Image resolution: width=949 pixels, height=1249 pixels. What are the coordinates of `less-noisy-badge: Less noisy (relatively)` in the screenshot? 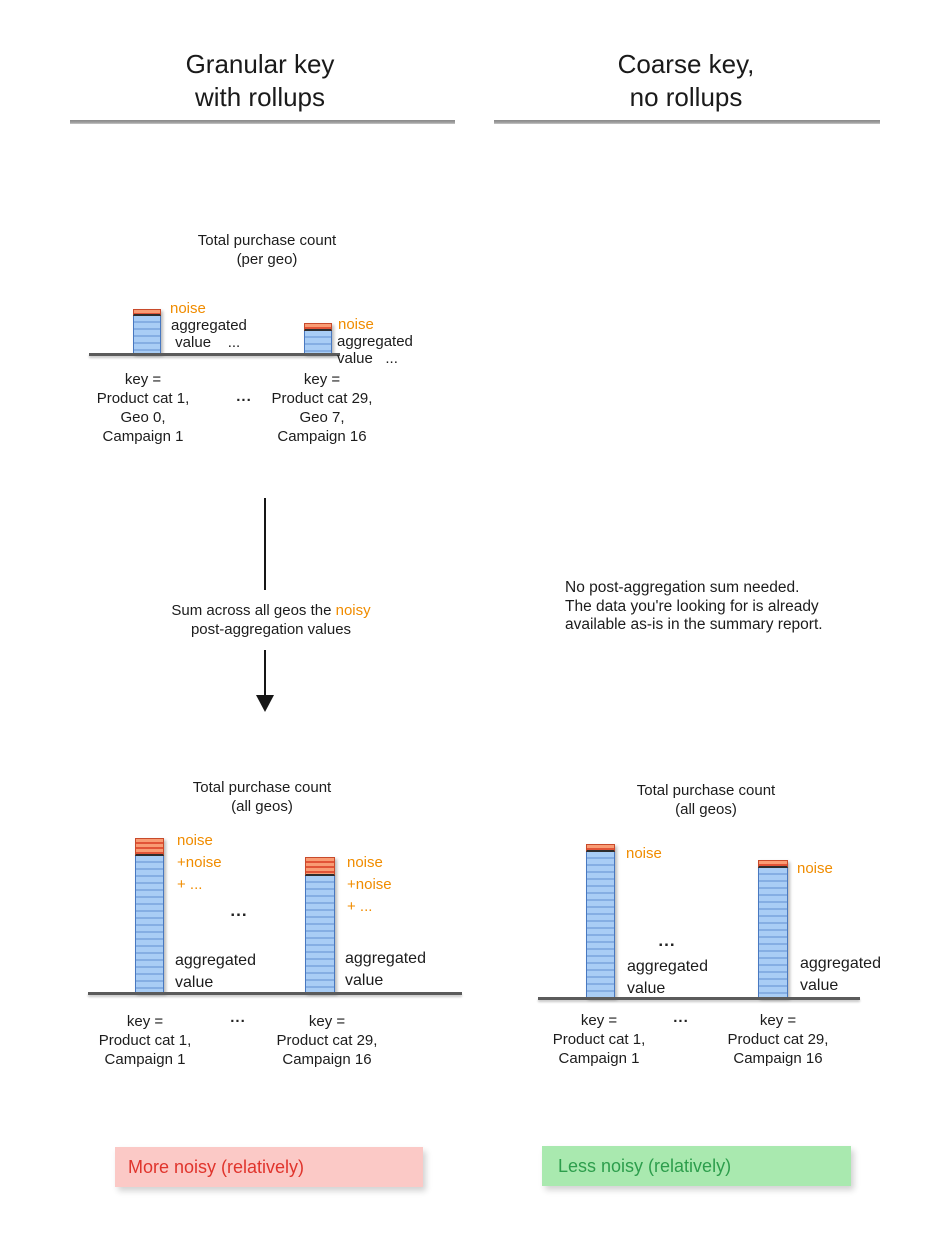 It's located at (696, 1166).